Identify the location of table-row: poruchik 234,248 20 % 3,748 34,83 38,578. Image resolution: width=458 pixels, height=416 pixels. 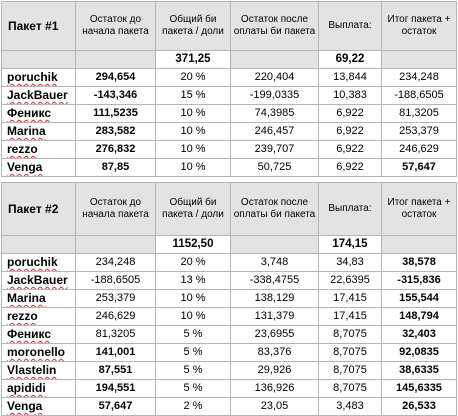
(229, 262).